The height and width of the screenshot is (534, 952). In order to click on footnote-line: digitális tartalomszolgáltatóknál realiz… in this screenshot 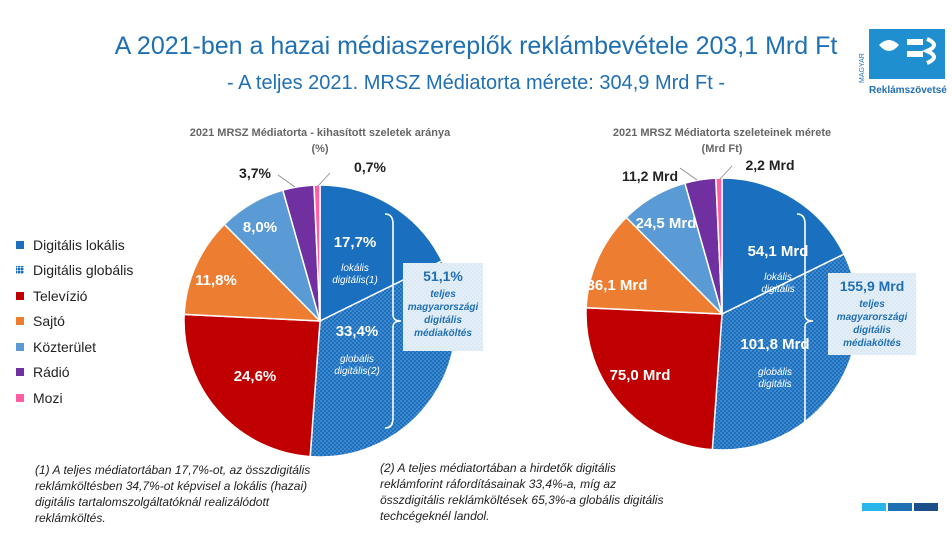, I will do `click(152, 502)`.